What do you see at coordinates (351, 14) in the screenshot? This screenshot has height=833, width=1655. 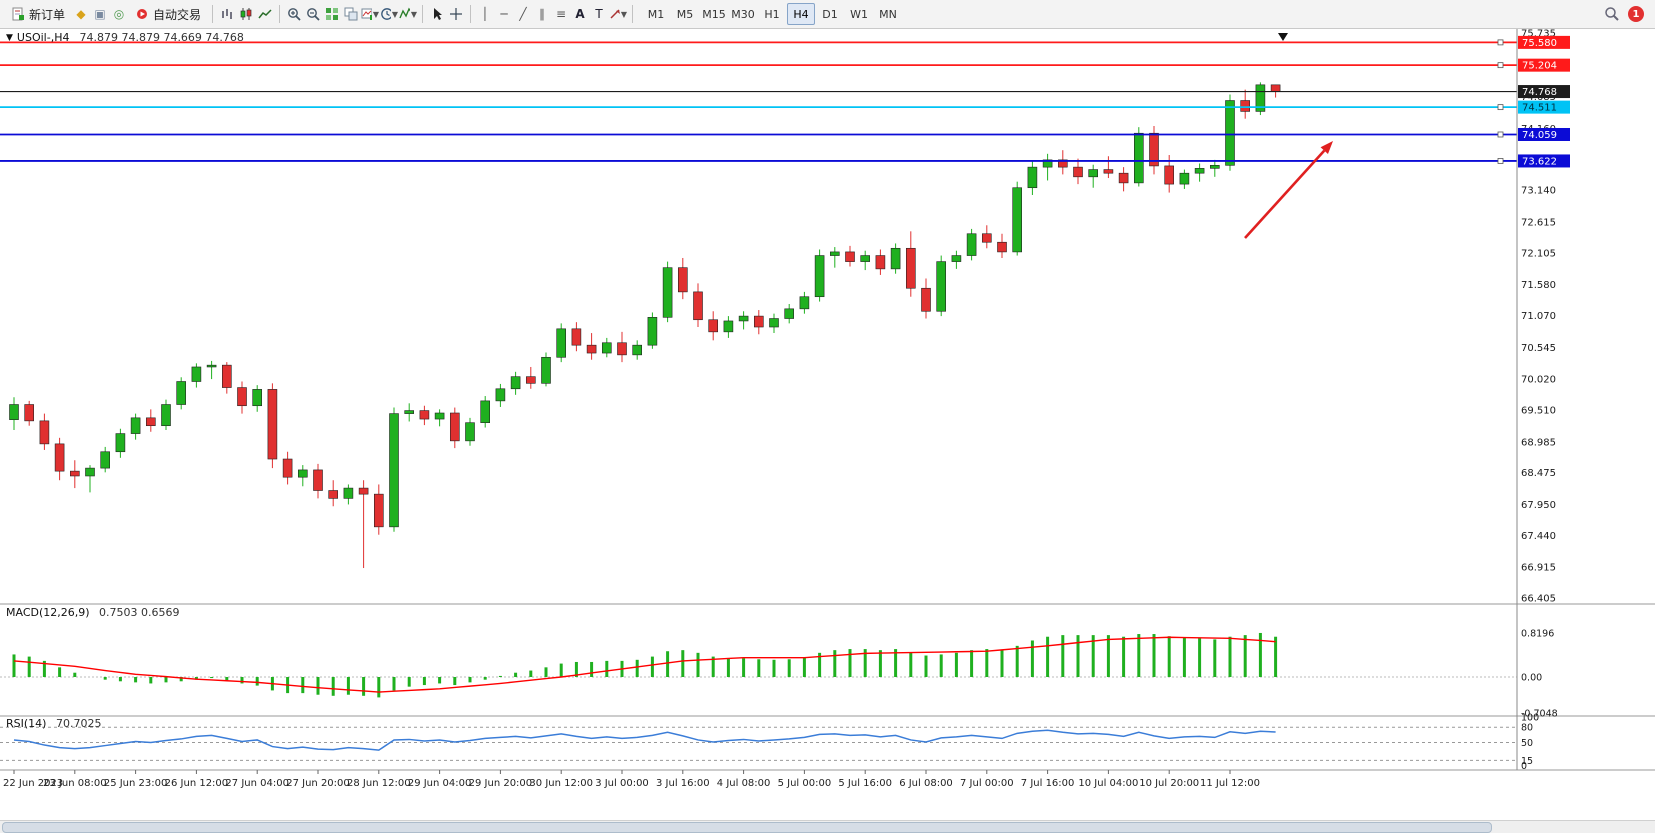 I see `cascade-windows-button` at bounding box center [351, 14].